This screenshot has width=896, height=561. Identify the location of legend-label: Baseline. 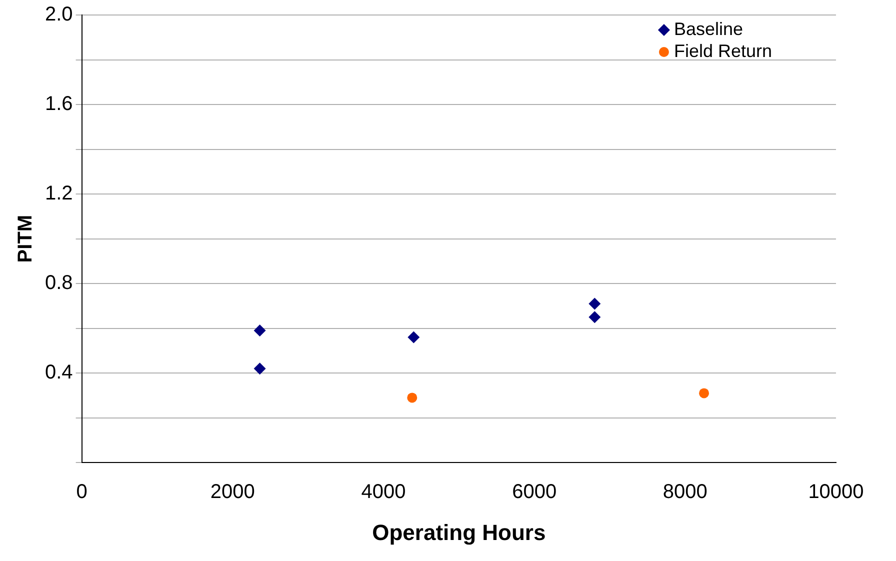
(709, 28).